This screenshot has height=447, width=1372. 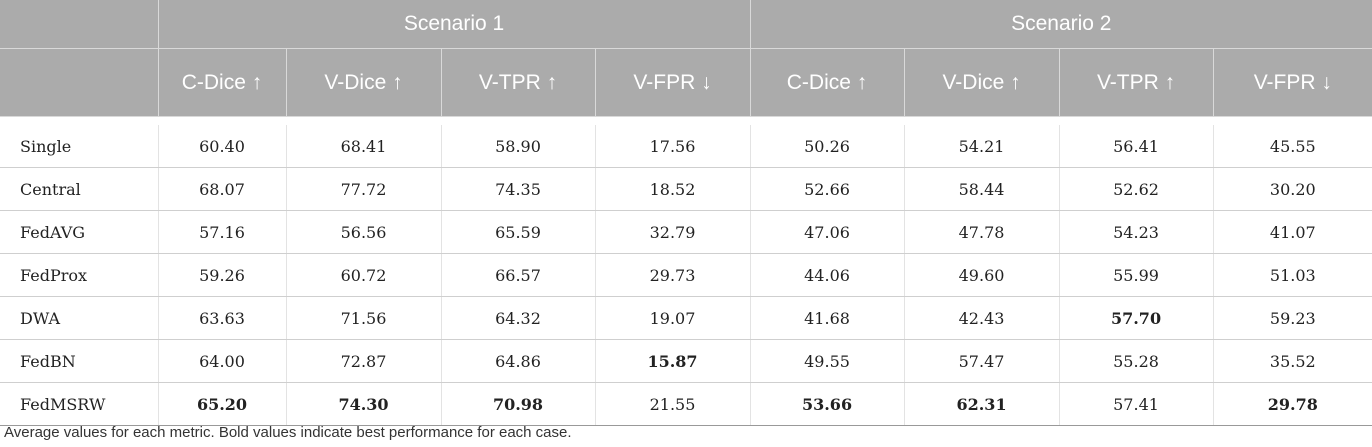 I want to click on value-cell: 45.55, so click(x=1292, y=146).